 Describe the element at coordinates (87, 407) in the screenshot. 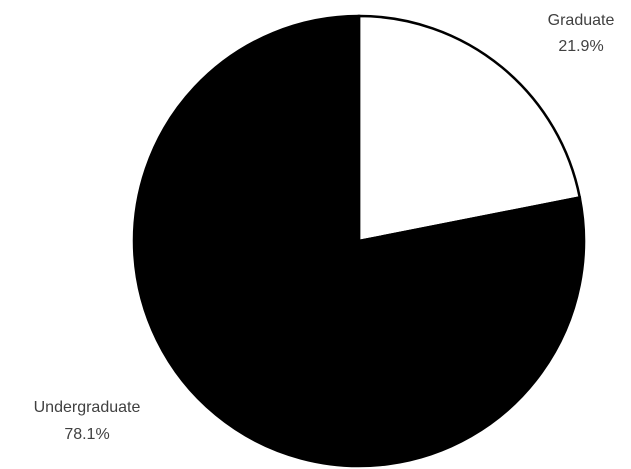

I see `slice-label-undergraduate: Undergraduate` at that location.